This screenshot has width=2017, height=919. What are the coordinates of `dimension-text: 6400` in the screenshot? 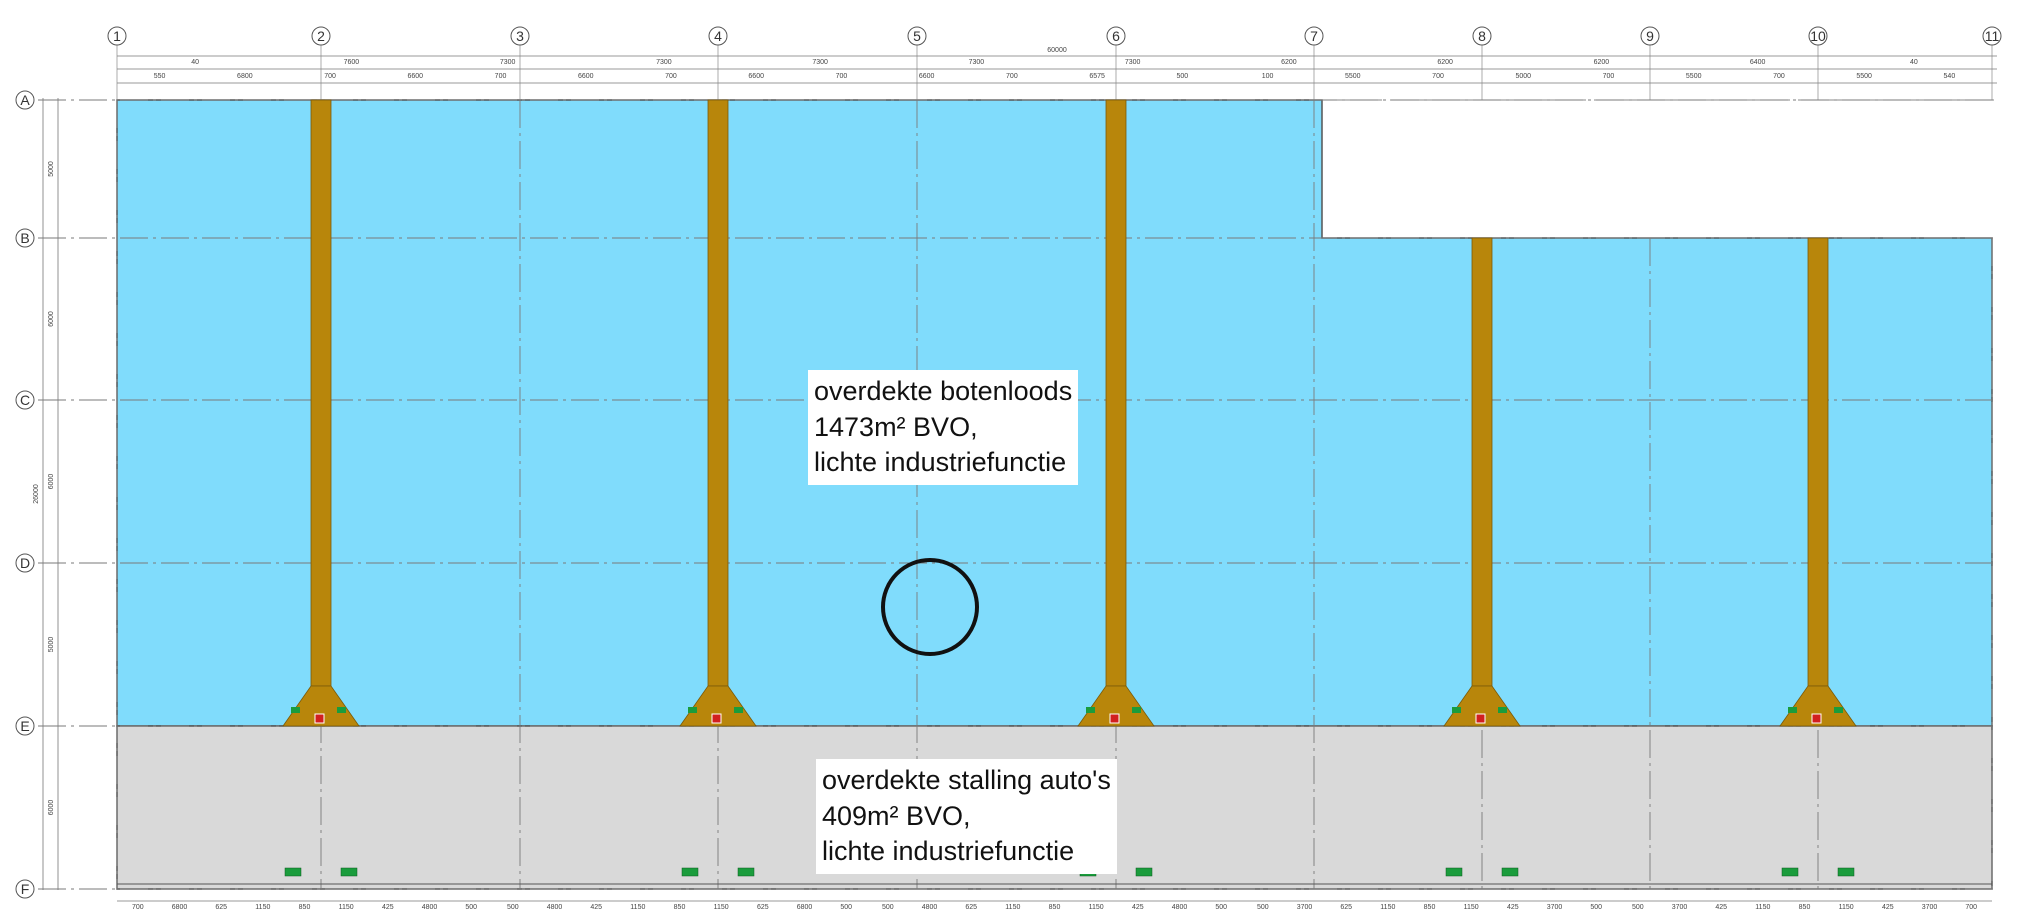 It's located at (1758, 62).